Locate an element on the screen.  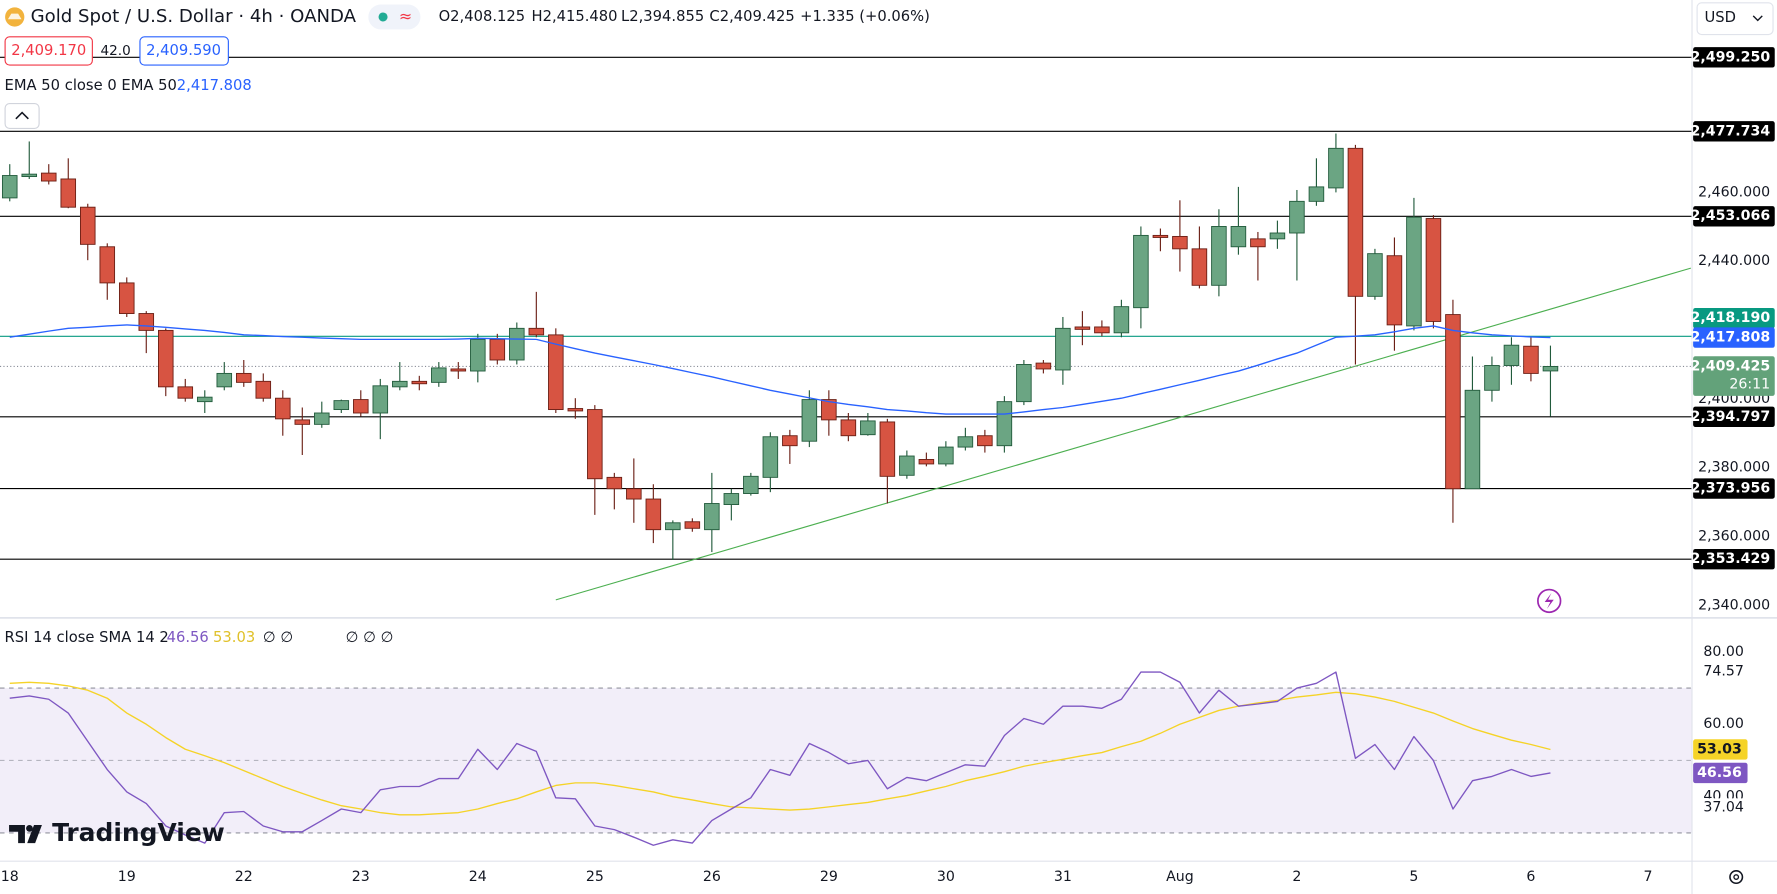
x-tick-label: 31 is located at coordinates (1063, 877).